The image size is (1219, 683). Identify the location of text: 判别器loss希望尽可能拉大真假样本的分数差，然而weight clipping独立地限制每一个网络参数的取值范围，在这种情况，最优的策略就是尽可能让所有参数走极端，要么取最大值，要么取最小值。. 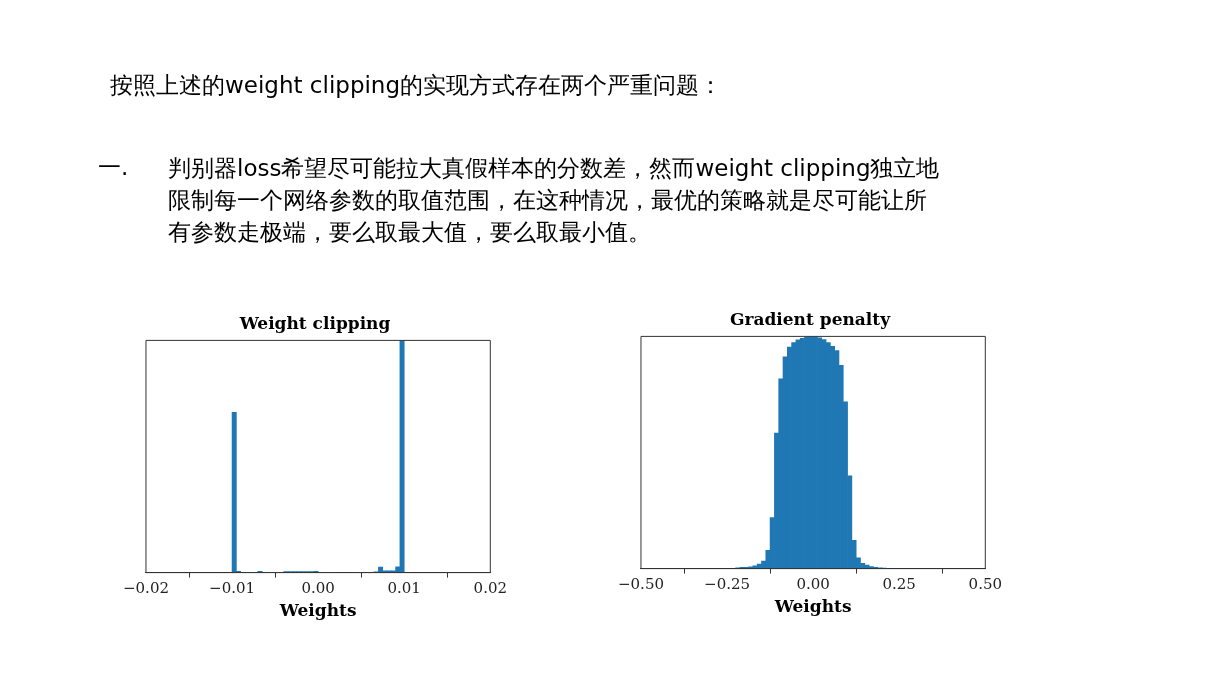
(554, 200).